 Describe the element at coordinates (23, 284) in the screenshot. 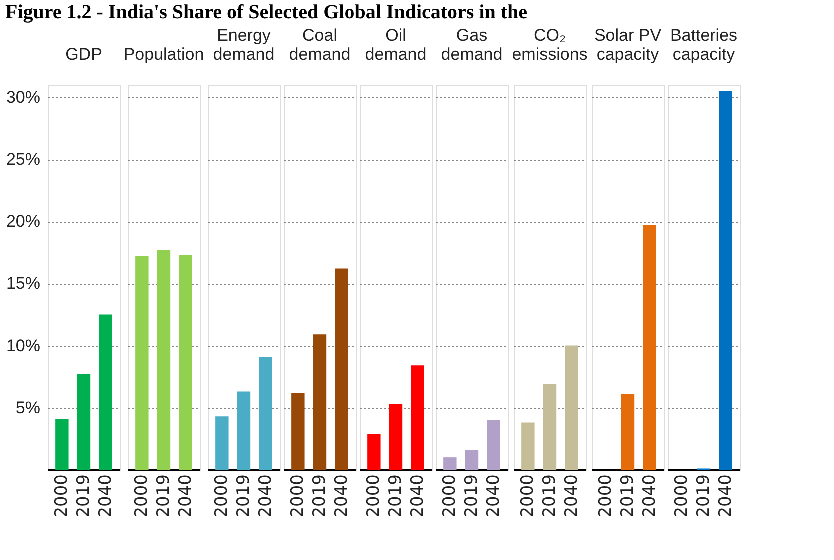

I see `y-tick-label: 15%` at that location.